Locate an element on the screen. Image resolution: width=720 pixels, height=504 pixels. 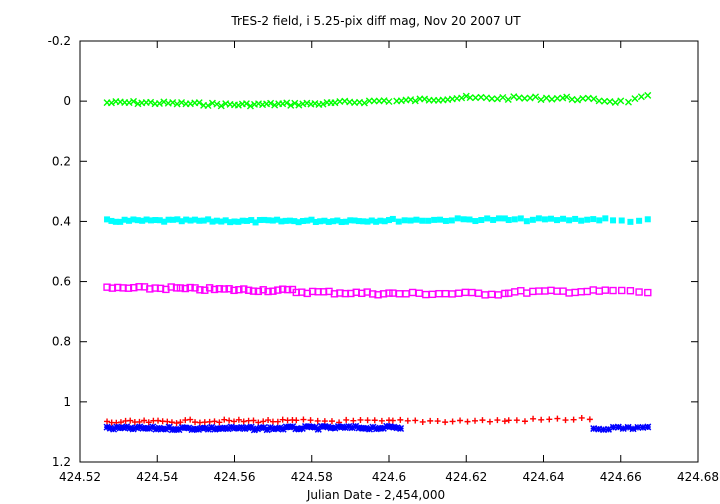
x-tick-label: 424.68 is located at coordinates (698, 477).